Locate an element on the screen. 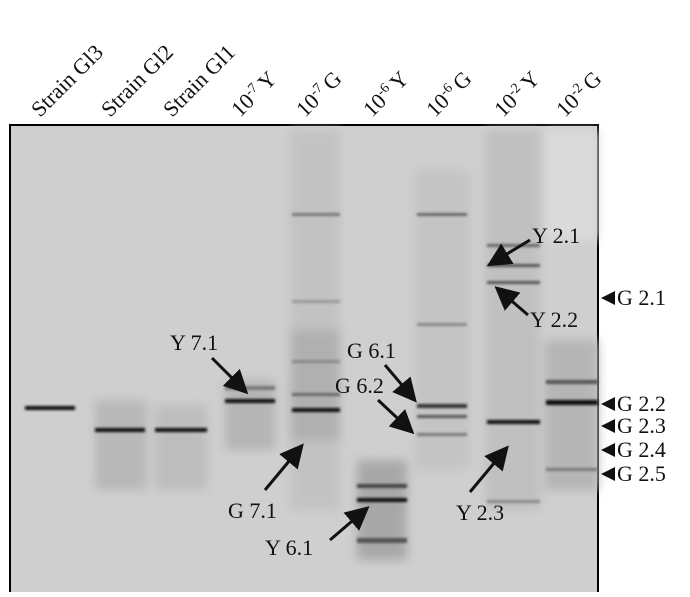  lane-label: 10-2Y is located at coordinates (517, 94).